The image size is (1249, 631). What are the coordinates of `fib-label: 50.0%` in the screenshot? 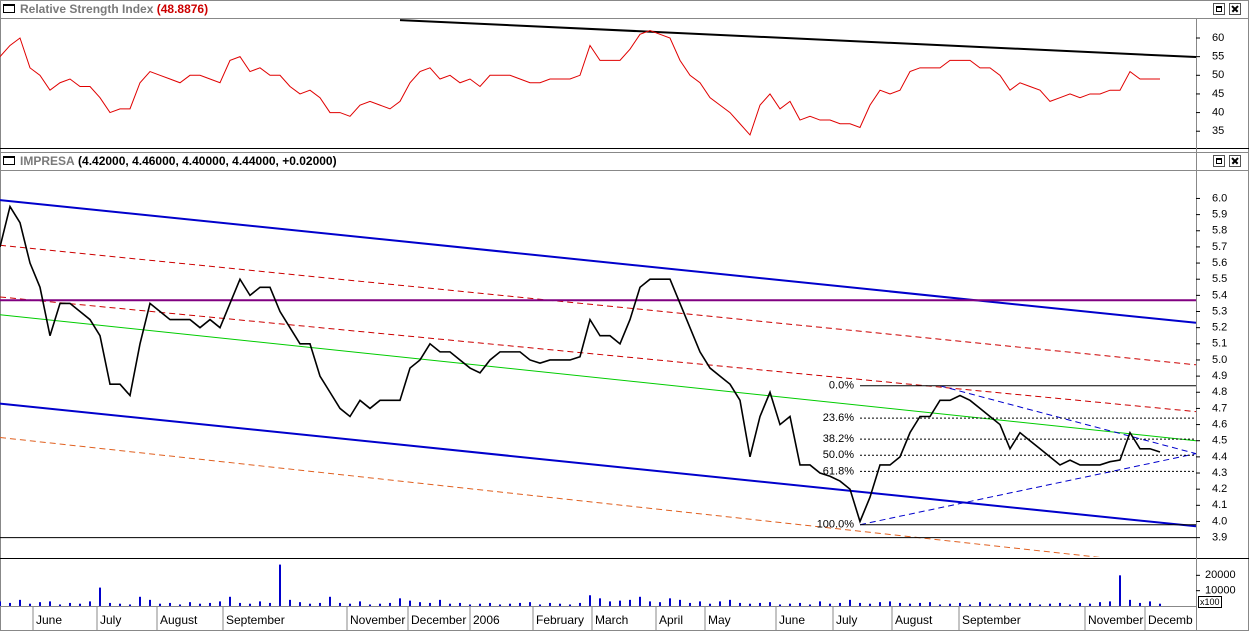 It's located at (838, 455).